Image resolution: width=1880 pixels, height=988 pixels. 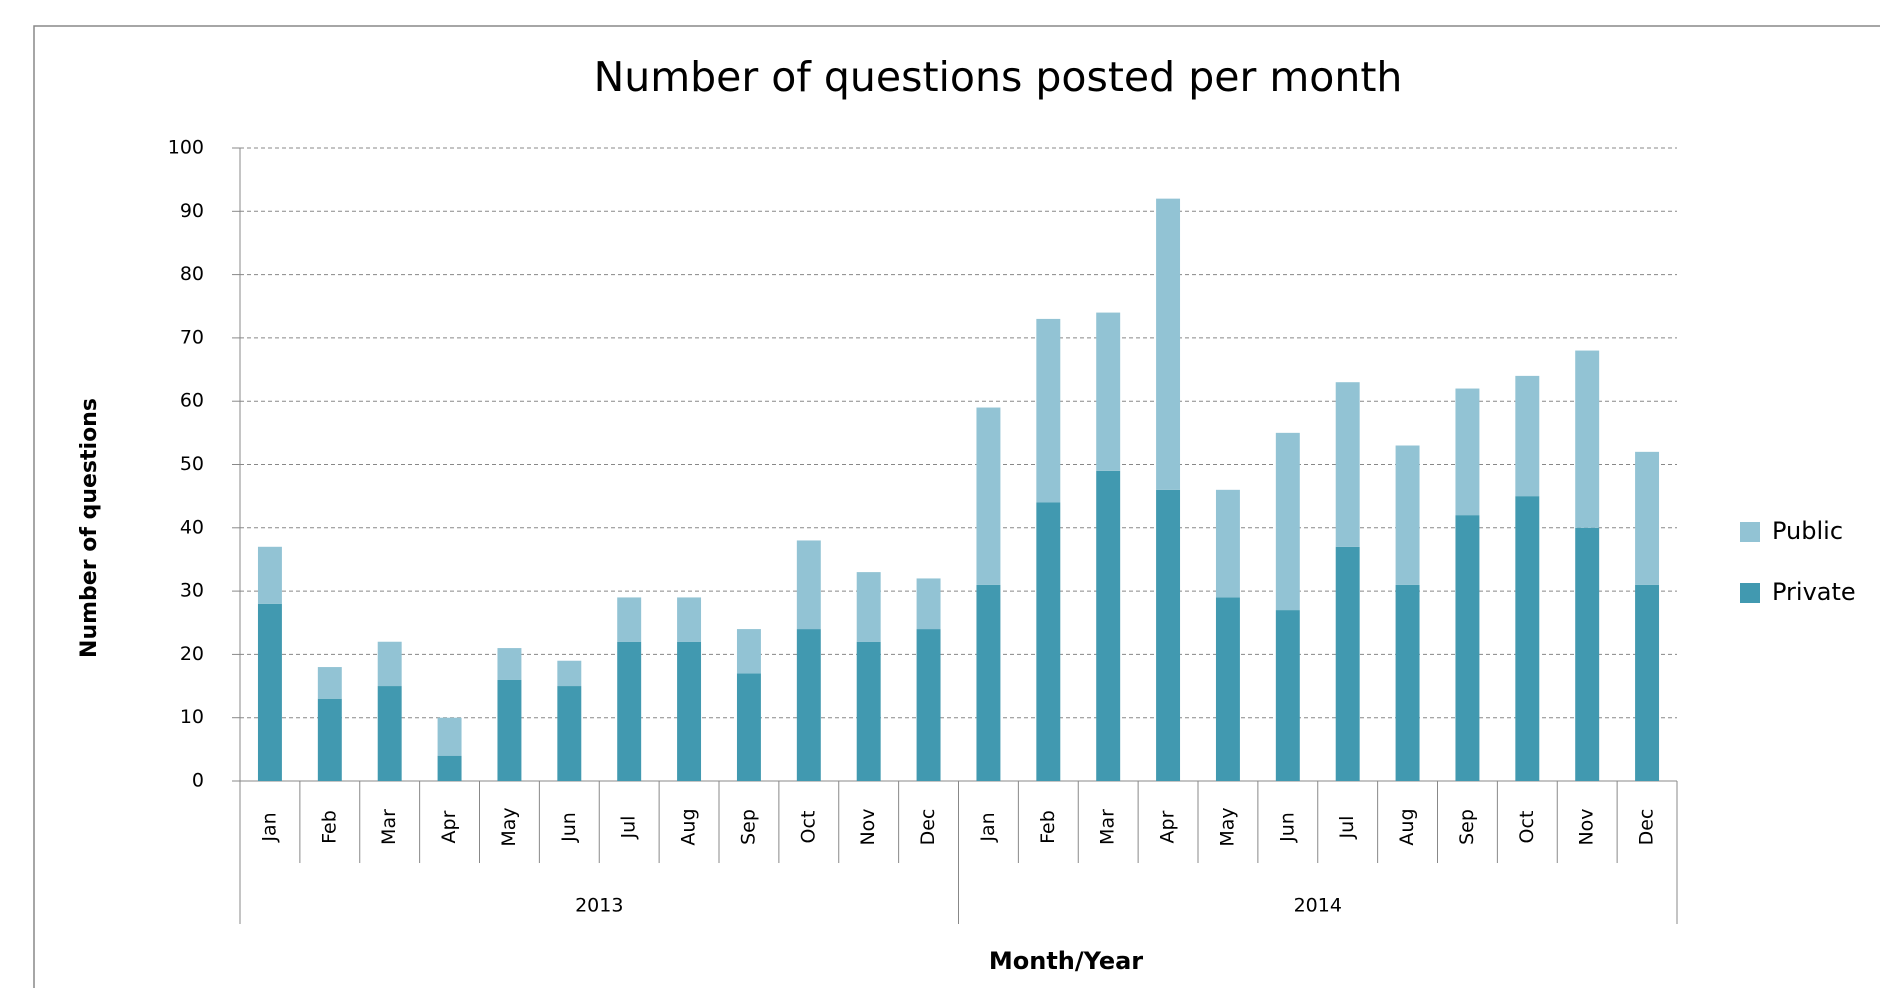 What do you see at coordinates (192, 274) in the screenshot?
I see `y-tick-label: 80` at bounding box center [192, 274].